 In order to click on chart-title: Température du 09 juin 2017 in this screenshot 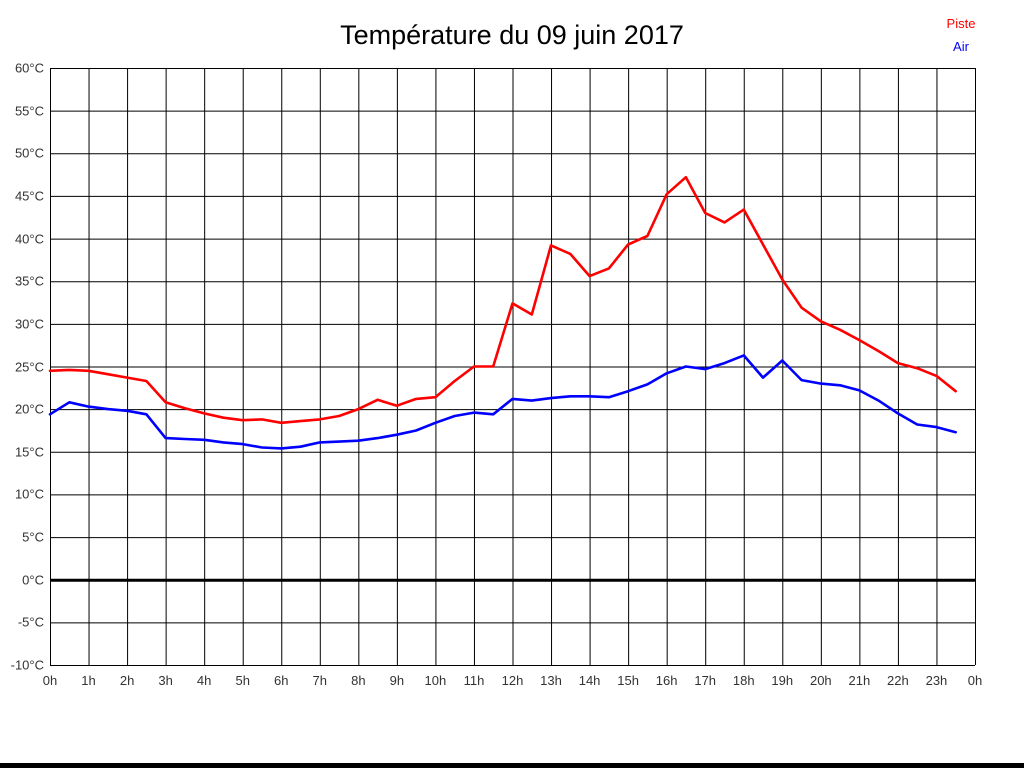, I will do `click(512, 35)`.